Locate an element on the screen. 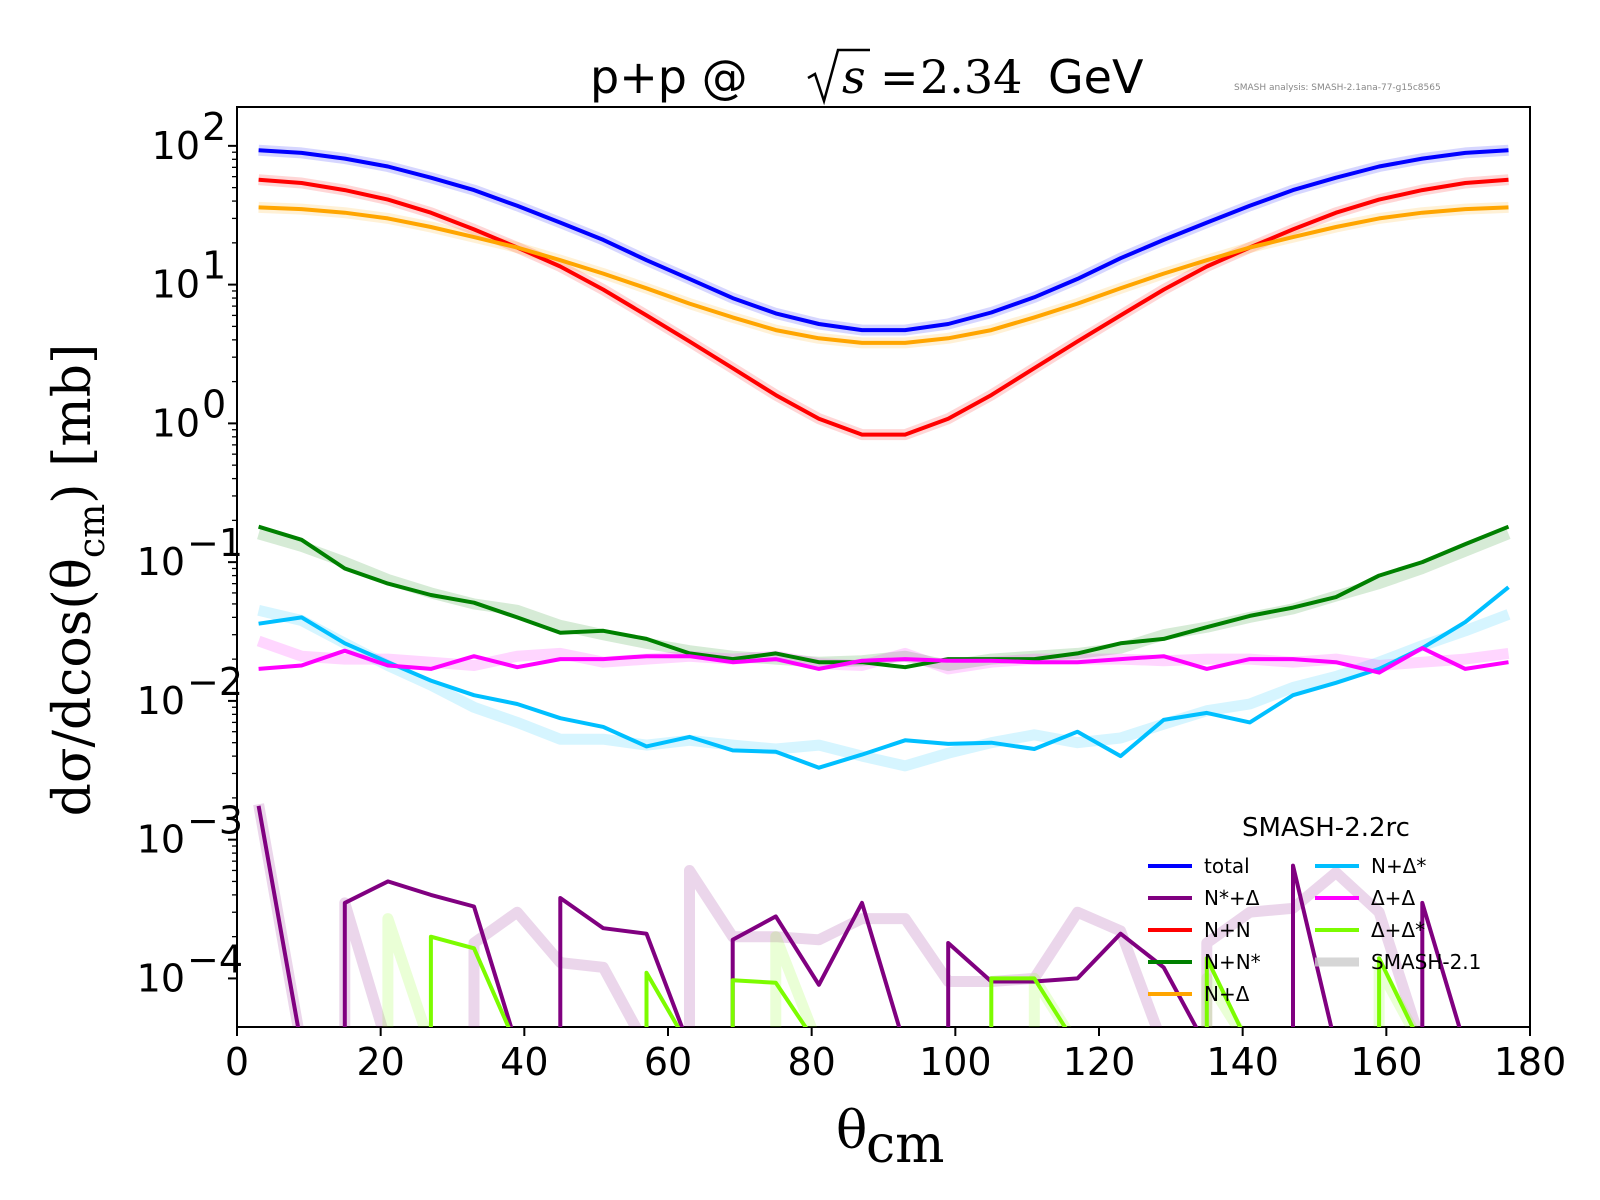  x-tick-label: 180 is located at coordinates (1530, 1062).